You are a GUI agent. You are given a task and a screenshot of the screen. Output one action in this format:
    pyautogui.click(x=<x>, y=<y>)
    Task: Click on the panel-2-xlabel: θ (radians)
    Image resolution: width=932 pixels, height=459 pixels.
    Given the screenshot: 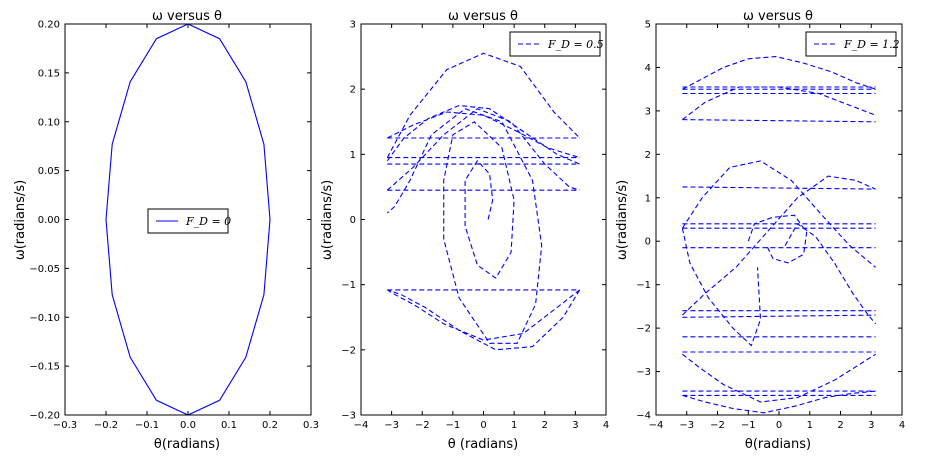 What is the action you would take?
    pyautogui.click(x=483, y=444)
    